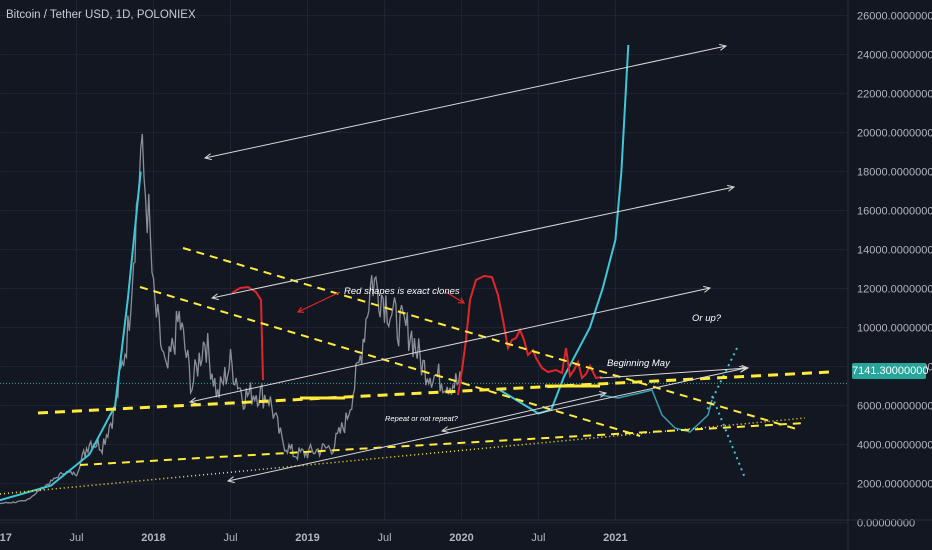  Describe the element at coordinates (894, 56) in the screenshot. I see `y-tick-label: 24000.00000000` at that location.